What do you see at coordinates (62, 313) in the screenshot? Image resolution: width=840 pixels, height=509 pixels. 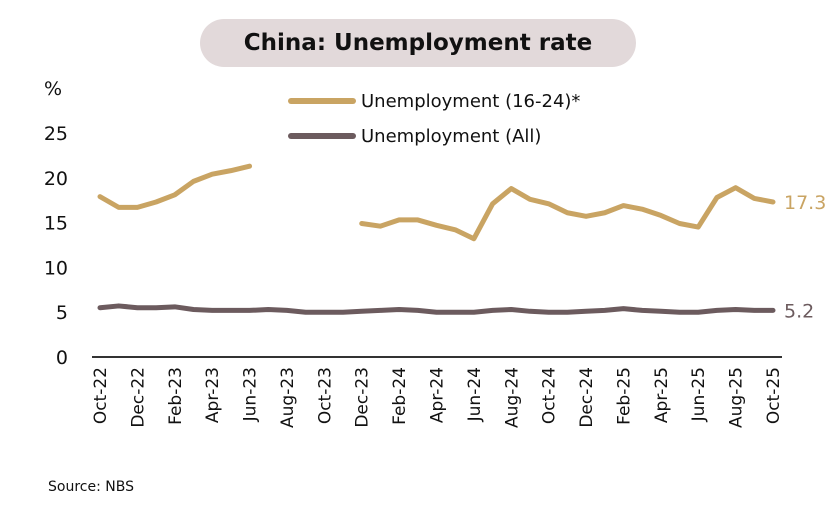 I see `y-tick-label: 5` at bounding box center [62, 313].